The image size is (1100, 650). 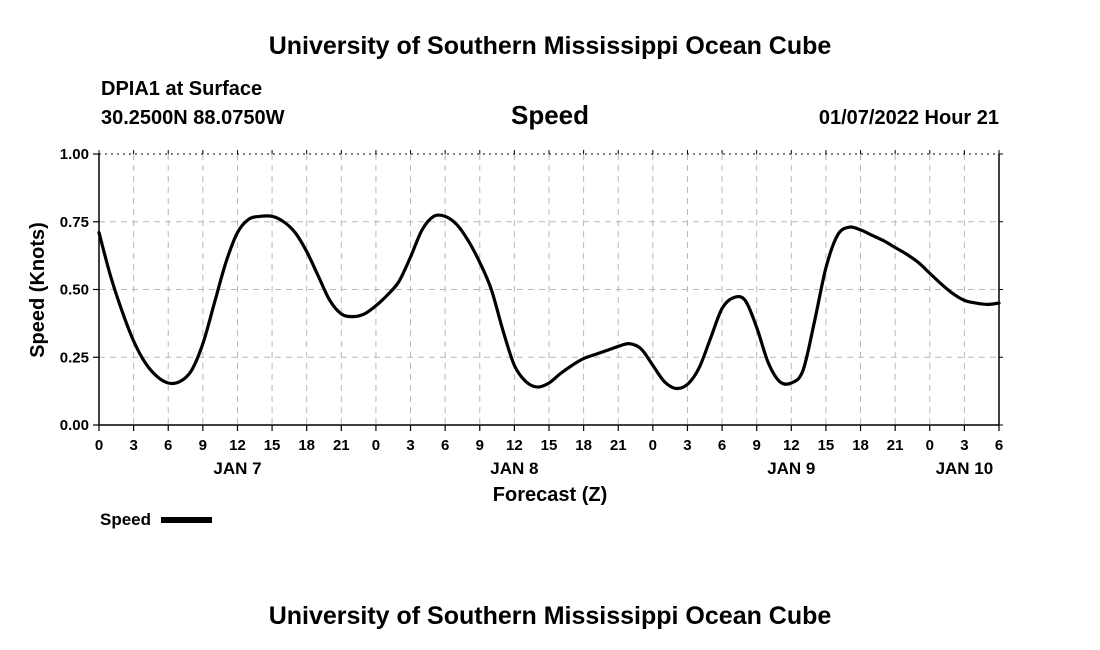 I want to click on date-label: JAN 9, so click(x=791, y=468).